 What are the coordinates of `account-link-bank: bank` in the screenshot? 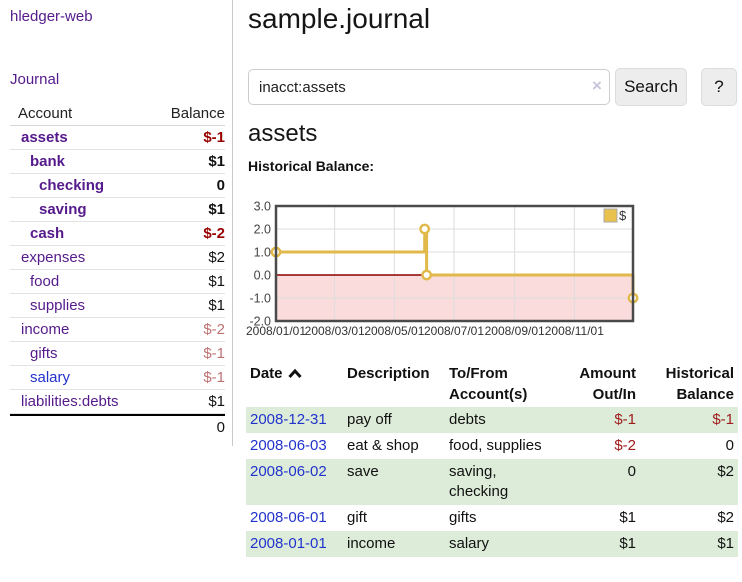 It's located at (48, 161).